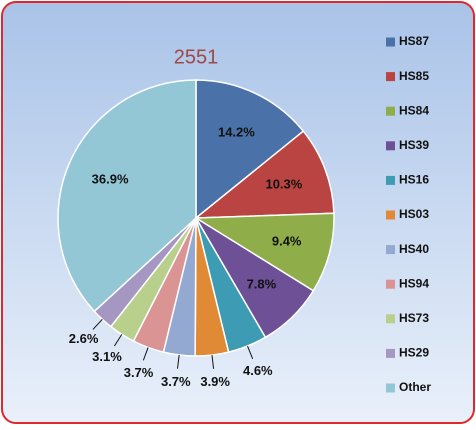 This screenshot has width=476, height=430. What do you see at coordinates (107, 356) in the screenshot?
I see `data-label: 3.1%` at bounding box center [107, 356].